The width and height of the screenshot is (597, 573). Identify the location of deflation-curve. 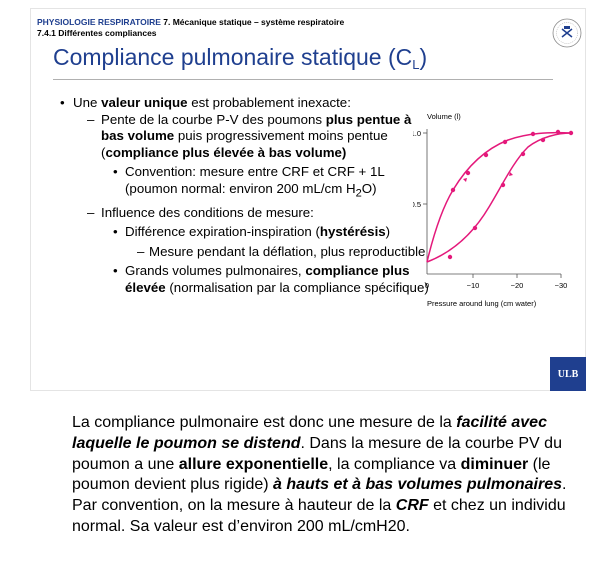
(499, 197).